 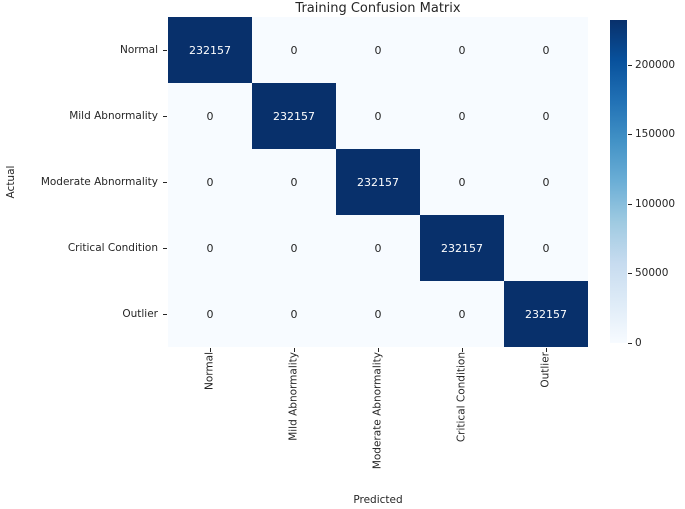 What do you see at coordinates (112, 248) in the screenshot?
I see `y-tick-label: Critical Condition` at bounding box center [112, 248].